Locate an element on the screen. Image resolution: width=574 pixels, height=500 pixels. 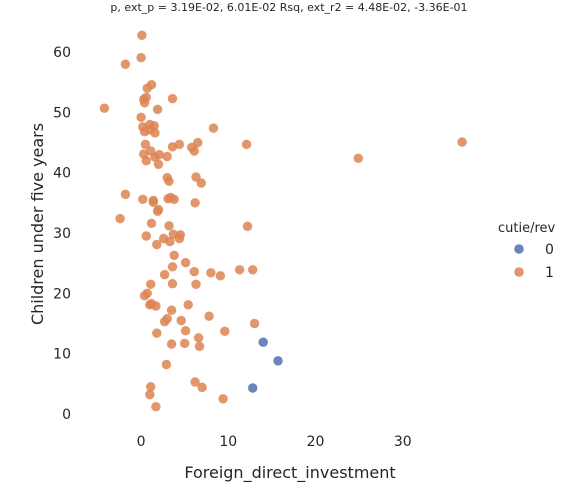
x-tick-label: 20 is located at coordinates (316, 442).